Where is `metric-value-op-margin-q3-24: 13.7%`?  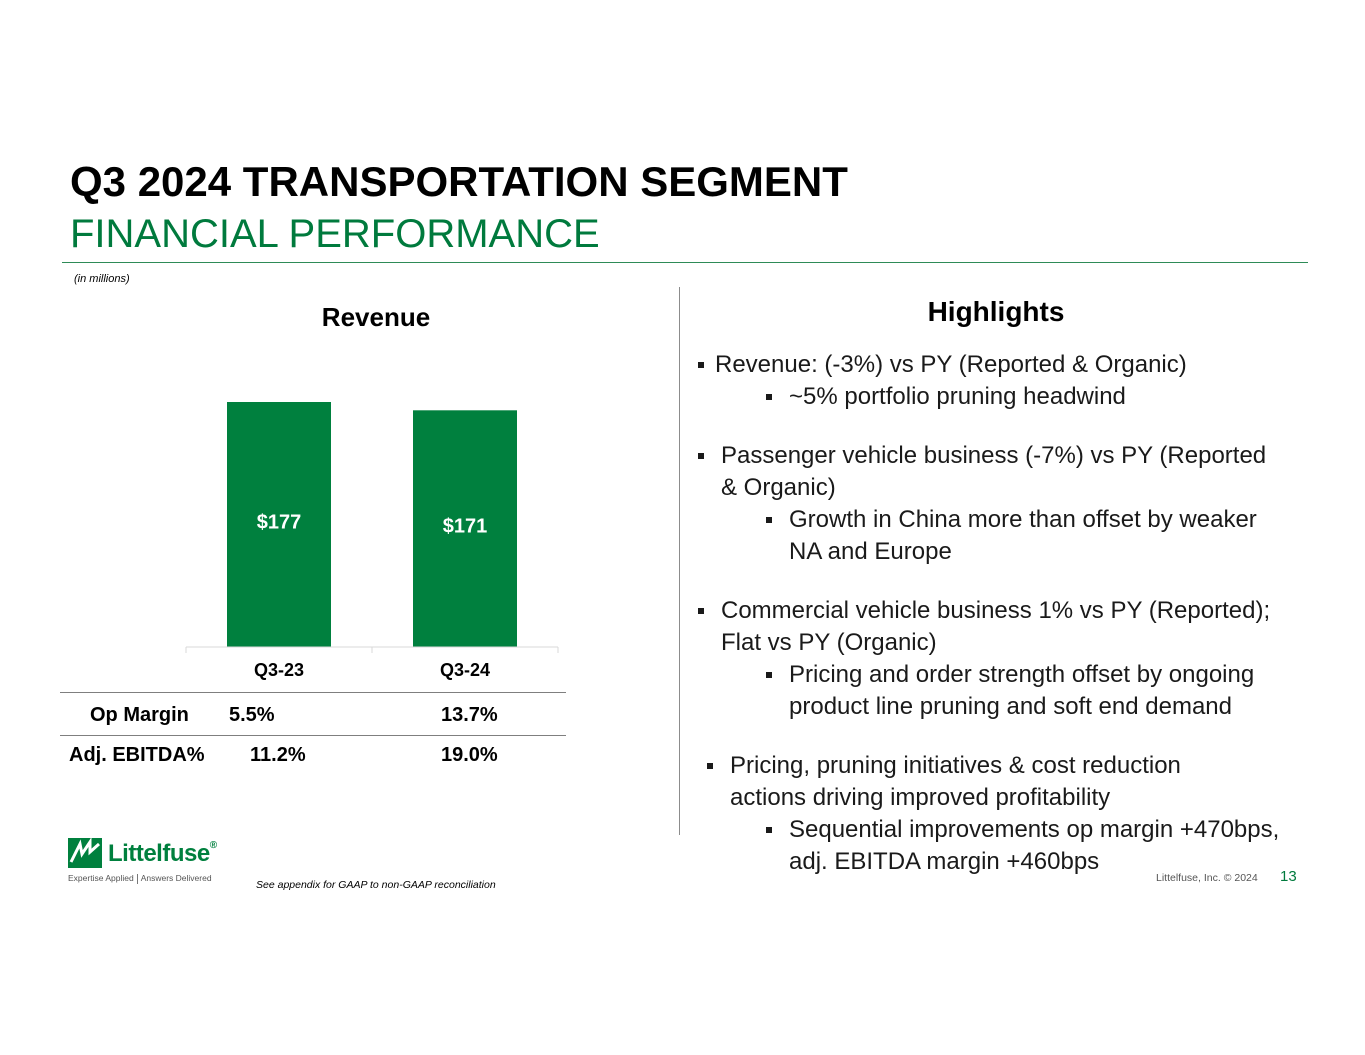 metric-value-op-margin-q3-24: 13.7% is located at coordinates (469, 715).